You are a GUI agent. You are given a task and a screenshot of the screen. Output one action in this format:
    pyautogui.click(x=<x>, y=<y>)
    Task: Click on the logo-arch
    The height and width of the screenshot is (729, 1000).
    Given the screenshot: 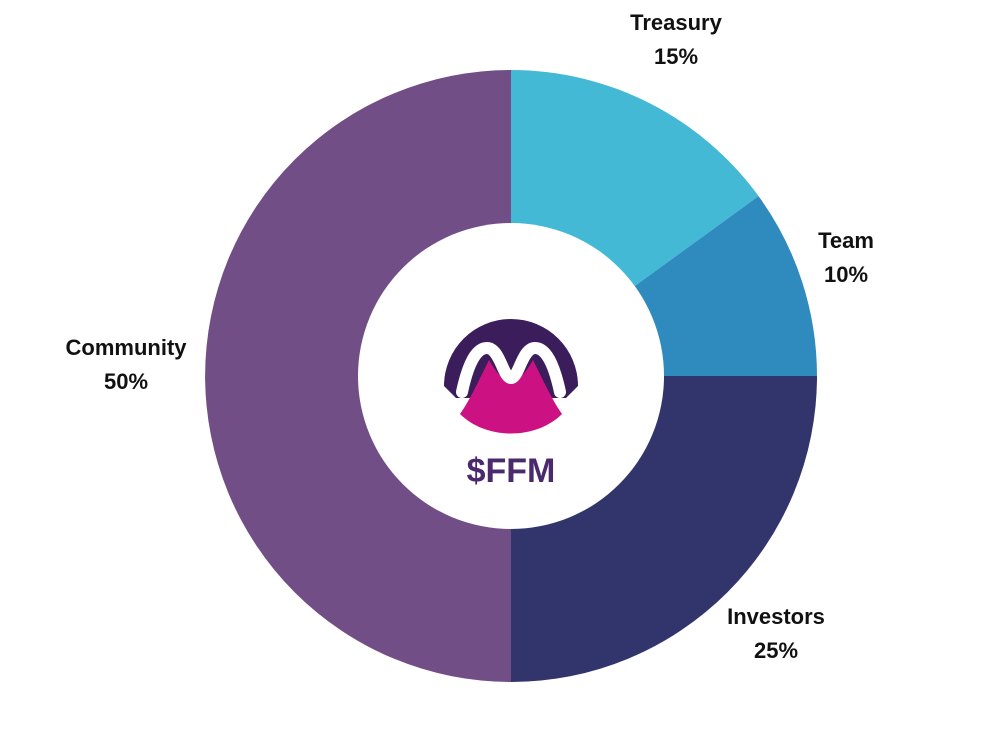 What is the action you would take?
    pyautogui.click(x=511, y=358)
    